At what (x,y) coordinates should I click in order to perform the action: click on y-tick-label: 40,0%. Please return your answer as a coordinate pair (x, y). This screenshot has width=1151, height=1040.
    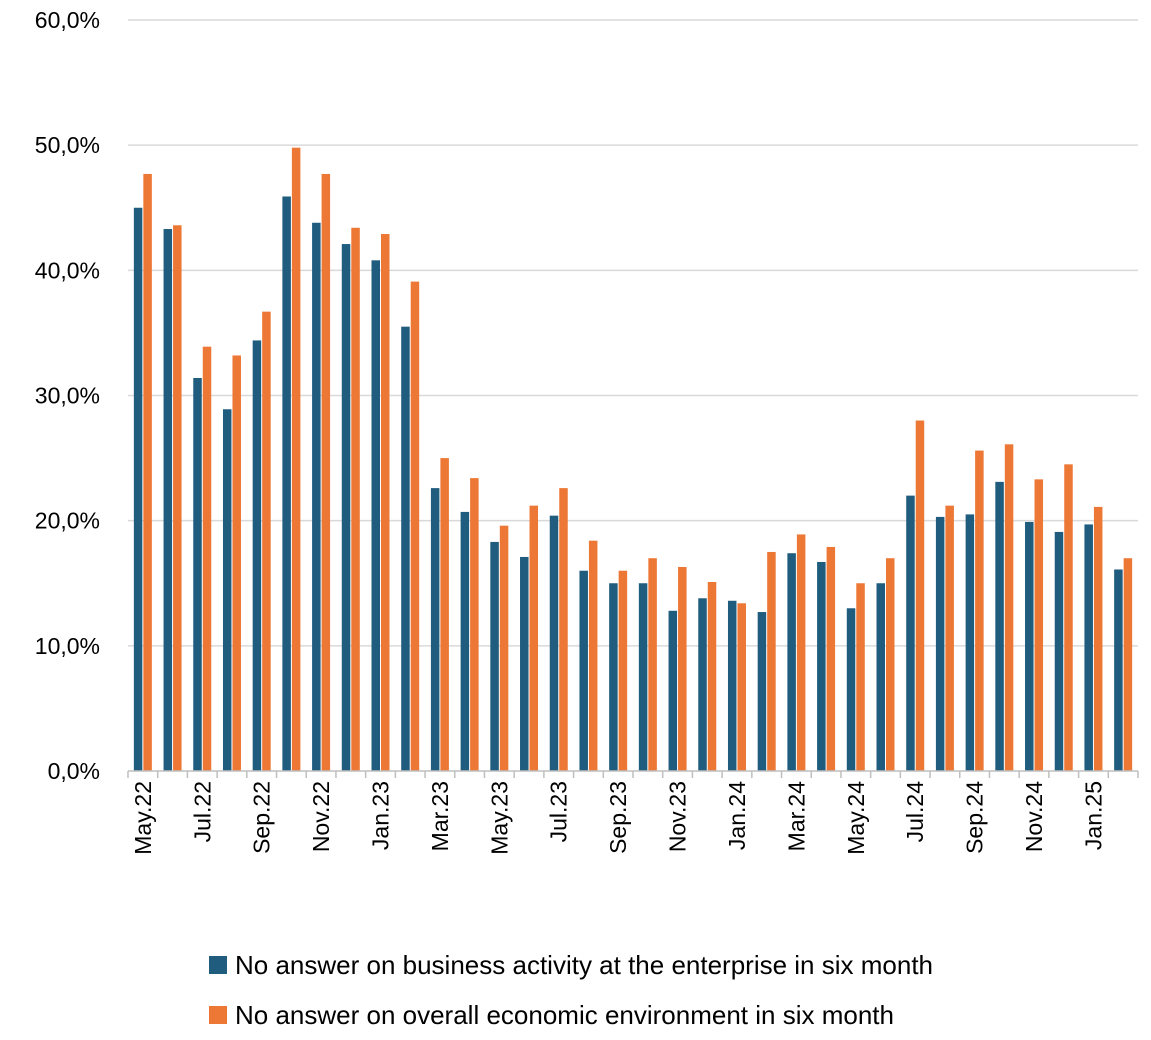
    Looking at the image, I should click on (67, 270).